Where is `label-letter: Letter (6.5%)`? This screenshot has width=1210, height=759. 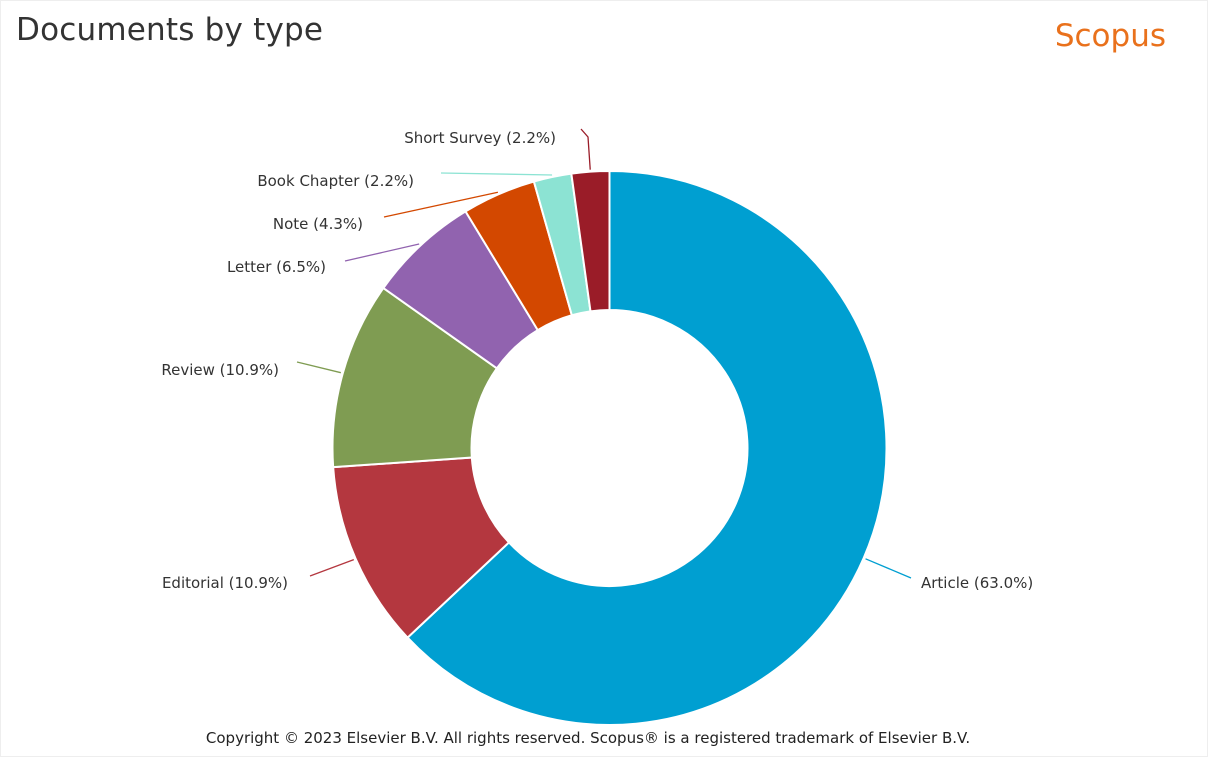 label-letter: Letter (6.5%) is located at coordinates (276, 267).